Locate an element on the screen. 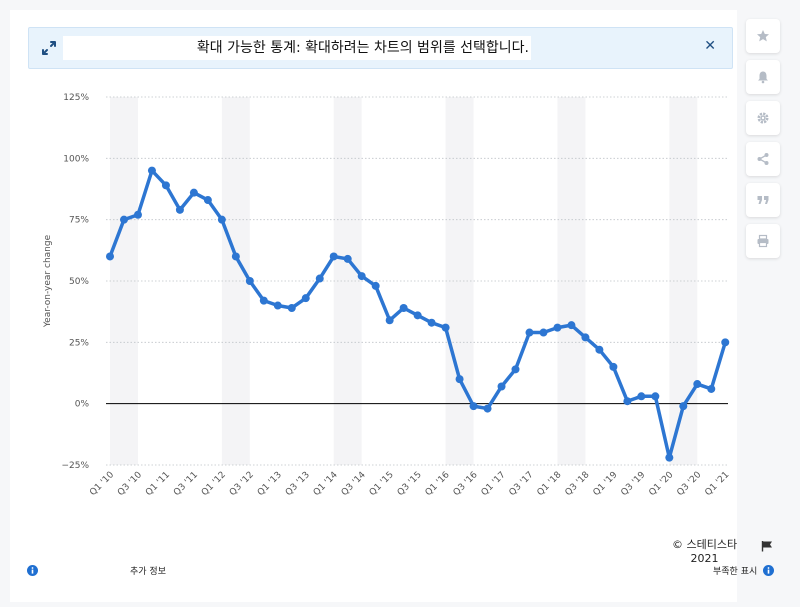 The height and width of the screenshot is (607, 800). gear-icon is located at coordinates (763, 118).